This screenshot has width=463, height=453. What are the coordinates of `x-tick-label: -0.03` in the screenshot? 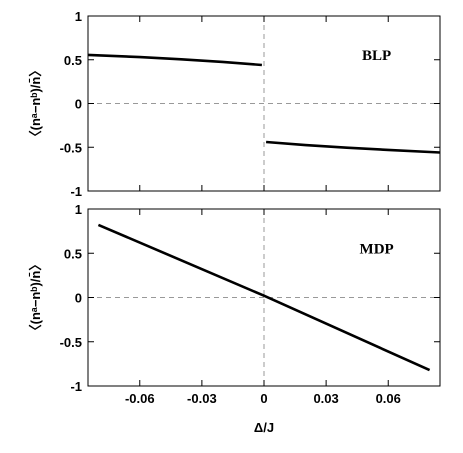 It's located at (202, 398).